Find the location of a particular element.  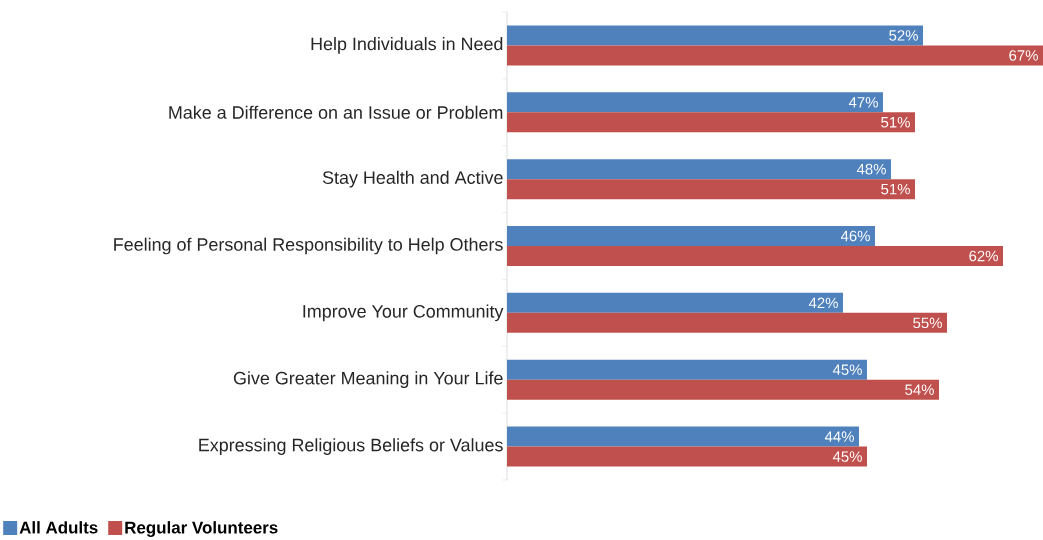

data-label: 55% is located at coordinates (927, 323).